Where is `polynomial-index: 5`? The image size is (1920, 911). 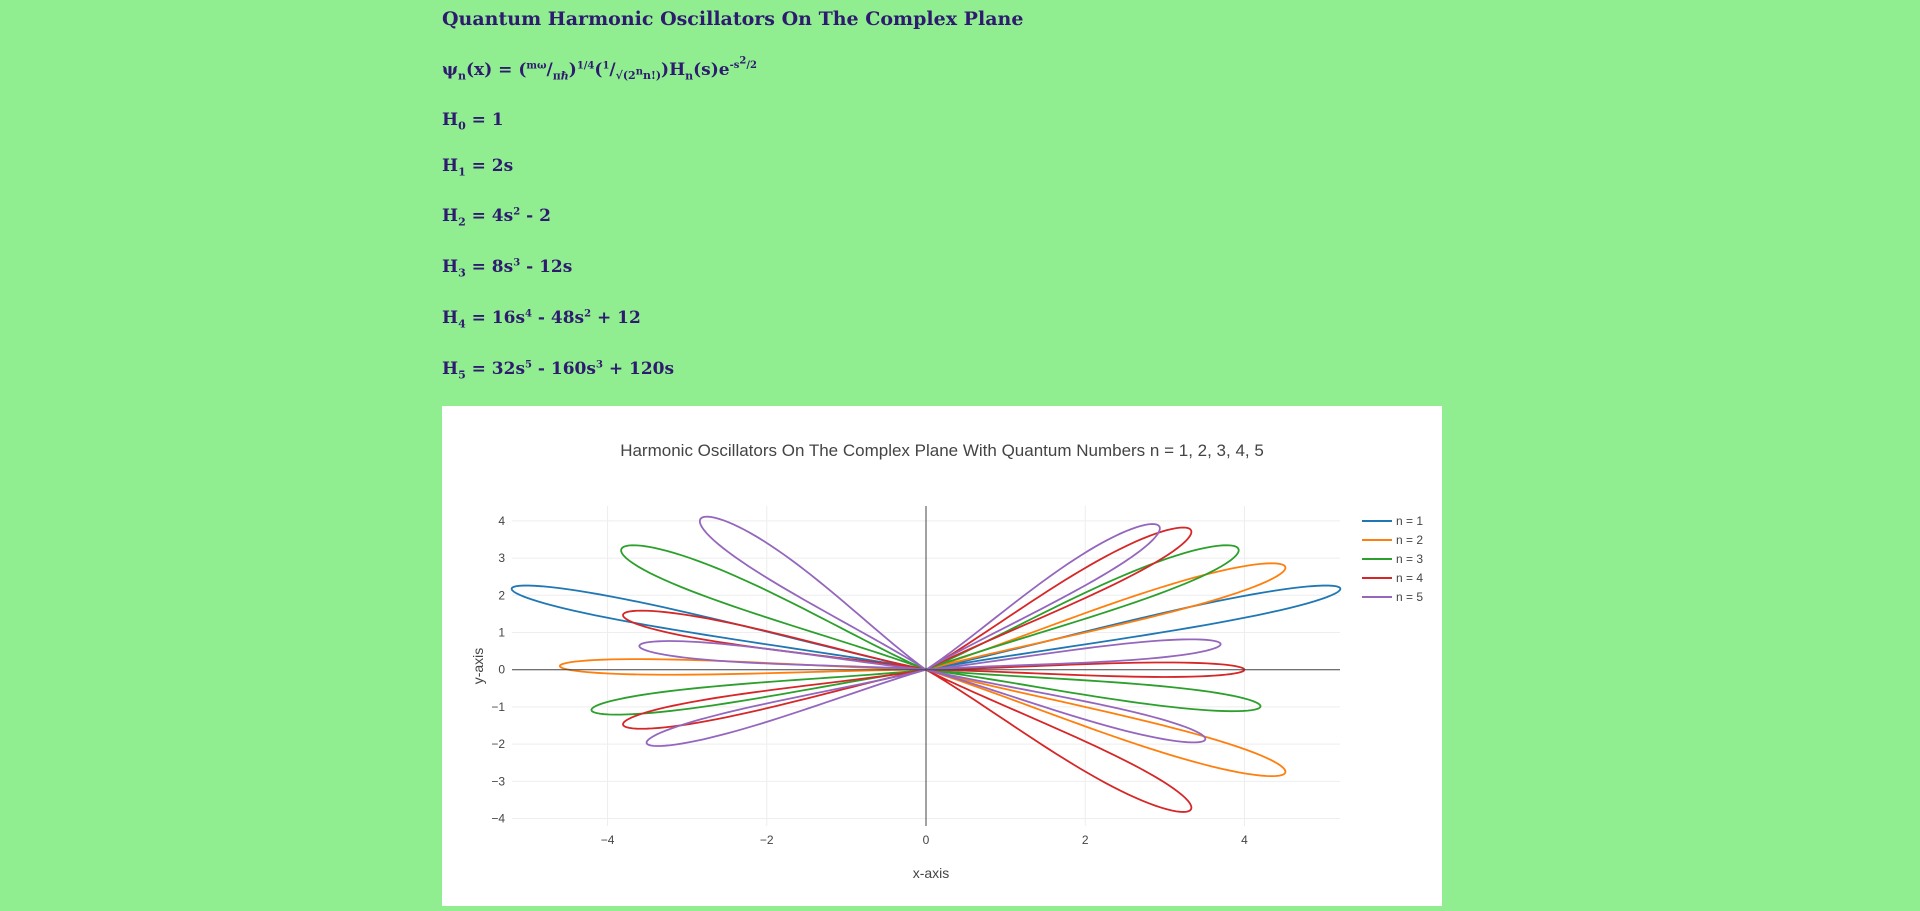 polynomial-index: 5 is located at coordinates (462, 375).